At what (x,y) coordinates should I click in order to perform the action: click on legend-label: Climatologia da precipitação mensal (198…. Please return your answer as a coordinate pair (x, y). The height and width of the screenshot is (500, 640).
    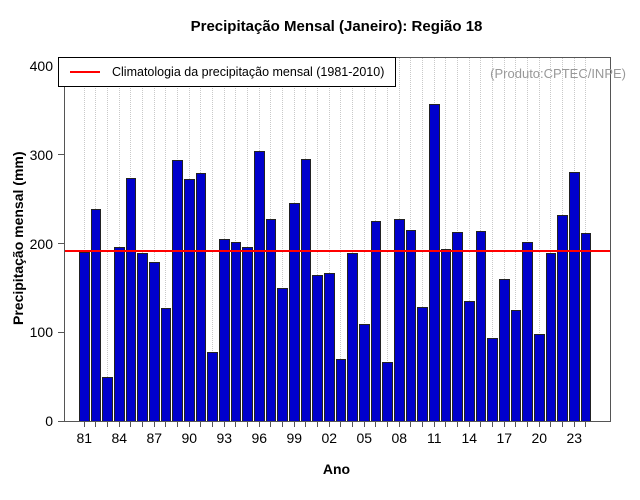
    Looking at the image, I should click on (248, 72).